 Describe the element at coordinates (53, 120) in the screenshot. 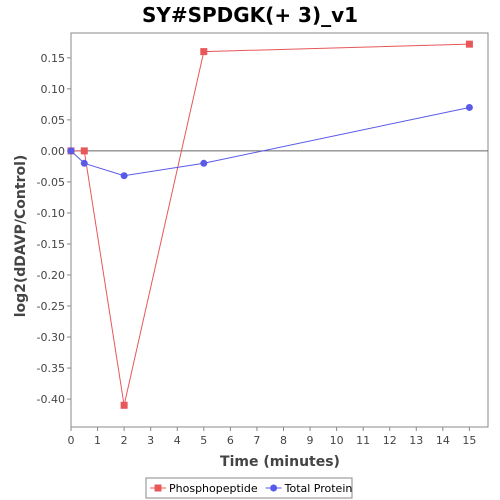

I see `y-tick-label: 0.05` at that location.